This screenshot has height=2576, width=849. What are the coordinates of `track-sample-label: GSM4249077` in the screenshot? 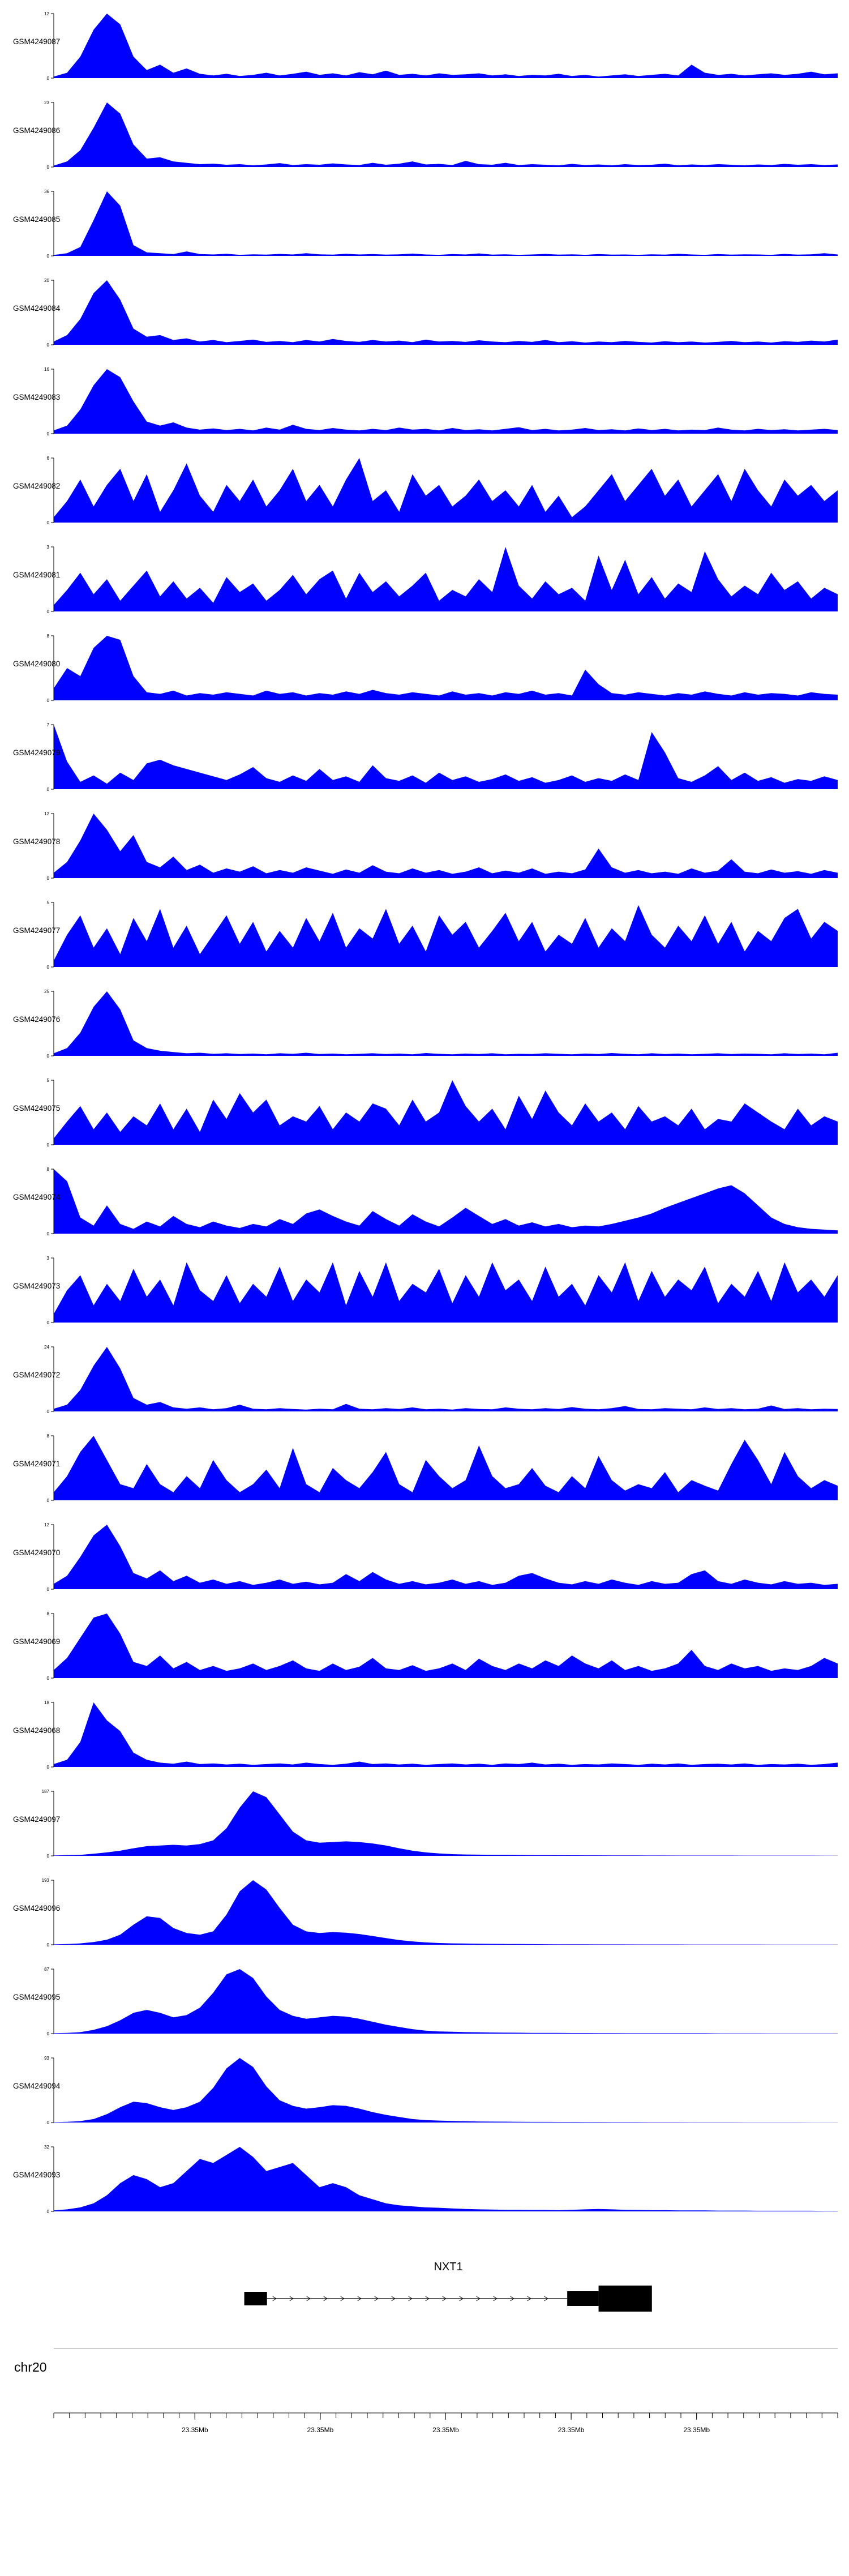 It's located at (36, 930).